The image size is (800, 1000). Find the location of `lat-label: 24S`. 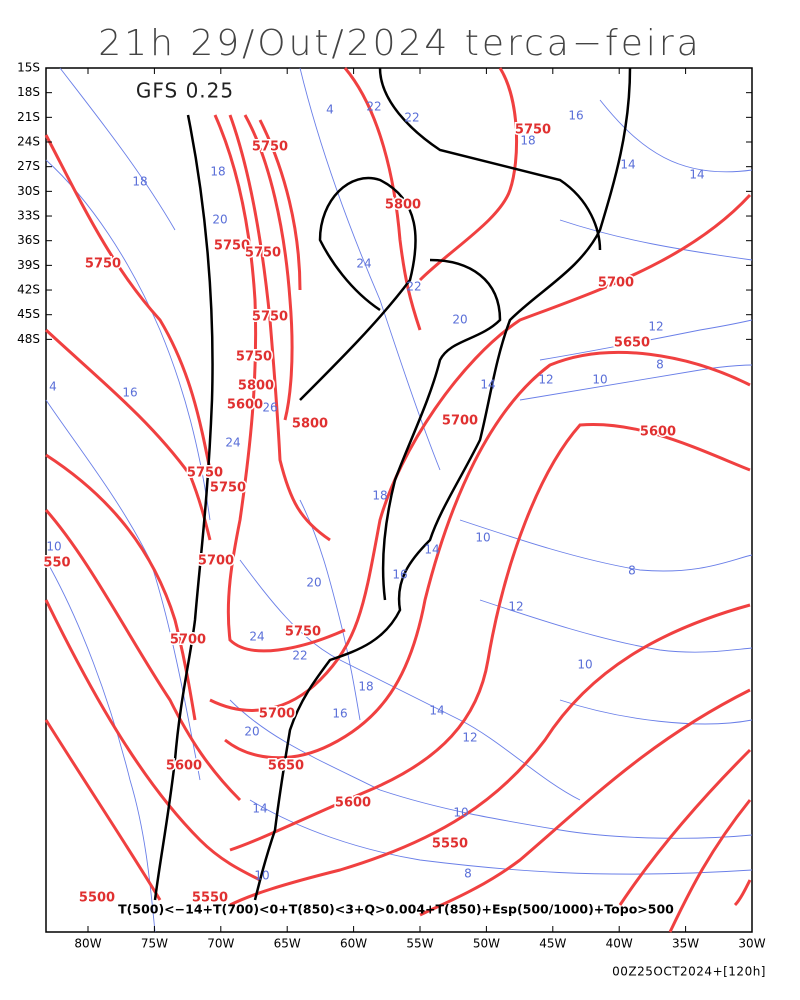

lat-label: 24S is located at coordinates (28, 142).